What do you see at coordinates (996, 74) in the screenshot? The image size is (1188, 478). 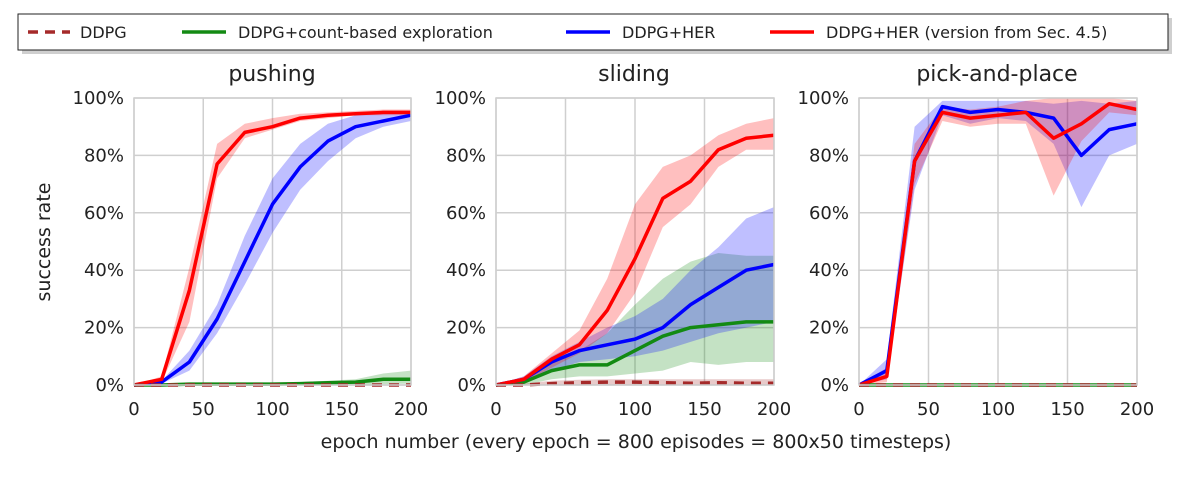 I see `panel-title-pick-and-place: pick-and-place` at bounding box center [996, 74].